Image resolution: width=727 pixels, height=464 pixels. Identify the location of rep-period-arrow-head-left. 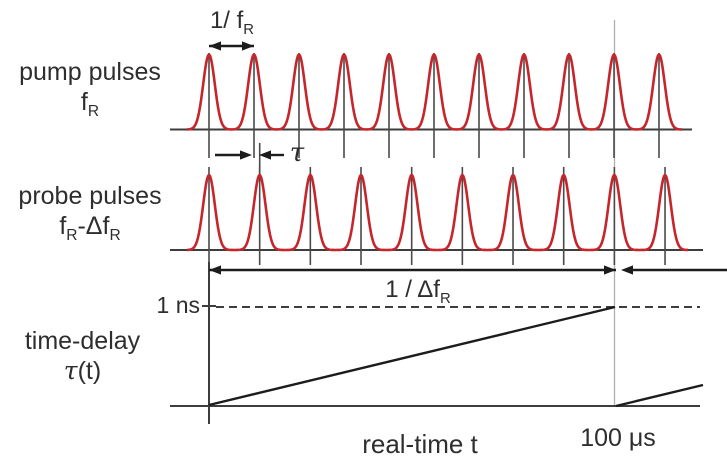
(215, 46).